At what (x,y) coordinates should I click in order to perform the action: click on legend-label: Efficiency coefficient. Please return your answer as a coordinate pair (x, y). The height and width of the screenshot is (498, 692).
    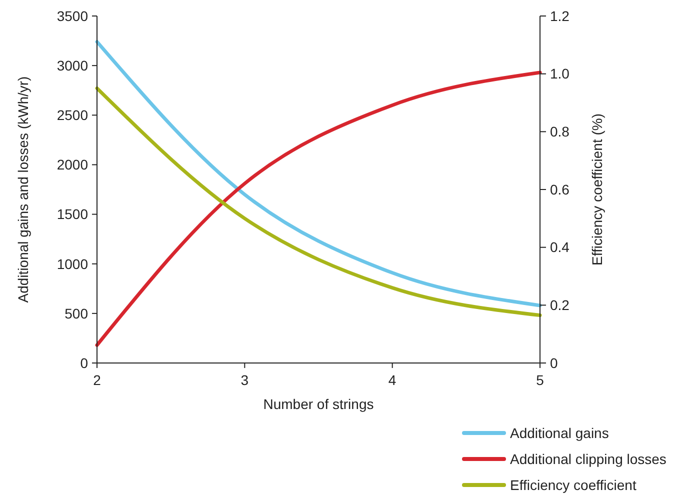
    Looking at the image, I should click on (573, 484).